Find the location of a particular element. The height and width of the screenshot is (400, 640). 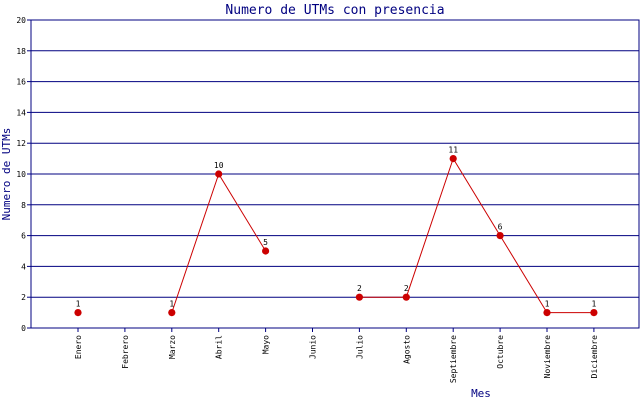

y-tick-label: 20 is located at coordinates (21, 20).